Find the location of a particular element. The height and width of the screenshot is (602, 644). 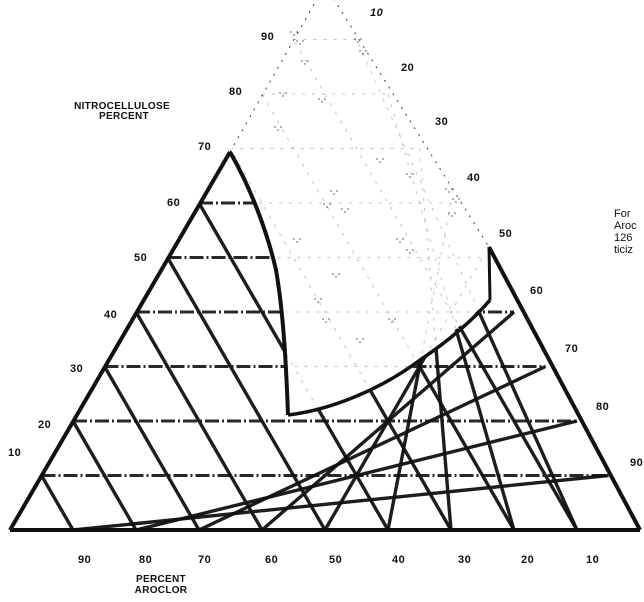

nitro-tick-50: 50 is located at coordinates (140, 258).